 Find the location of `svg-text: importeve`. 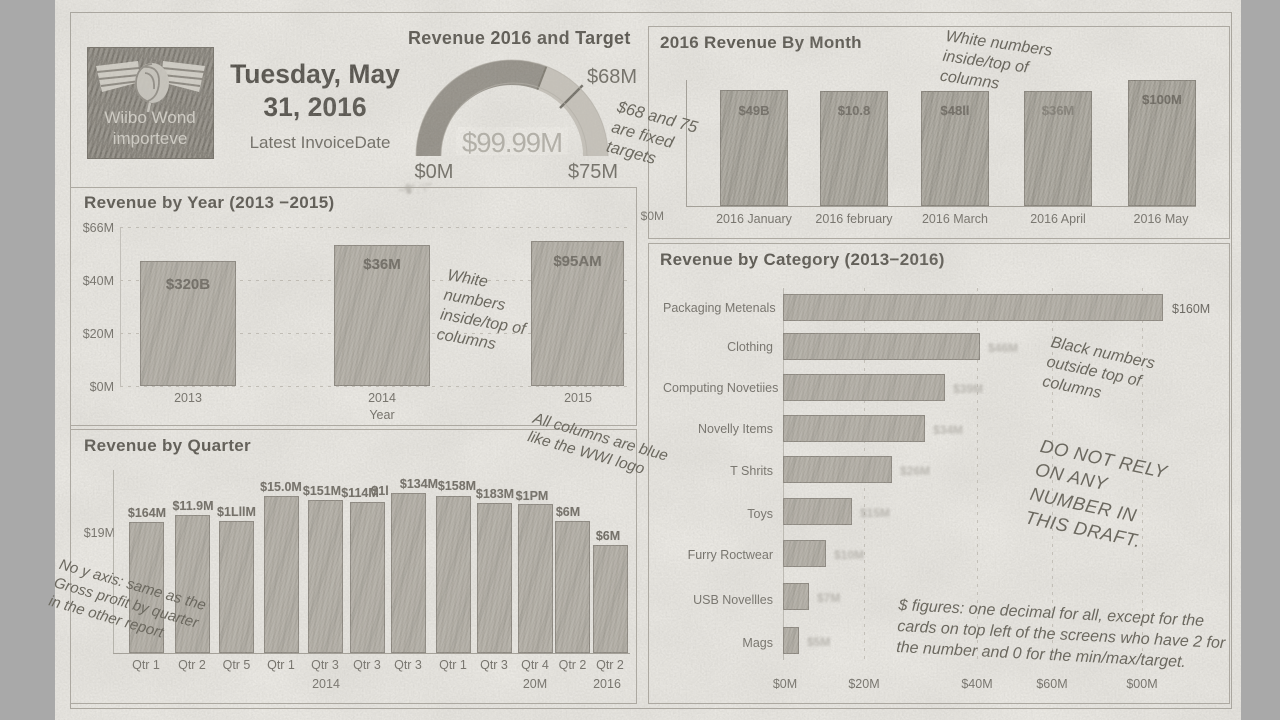

svg-text: importeve is located at coordinates (150, 138).